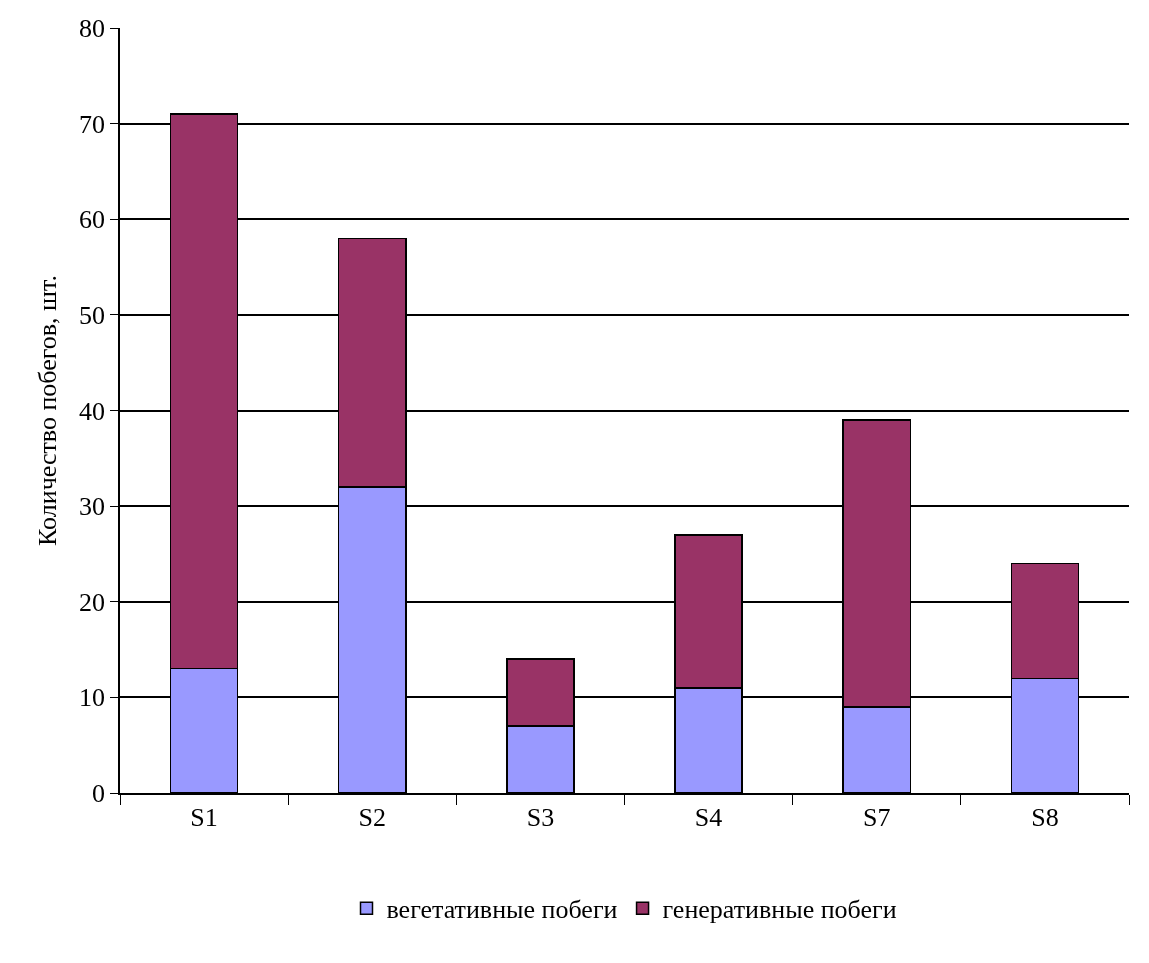  Describe the element at coordinates (708, 817) in the screenshot. I see `x-tick-label: S4` at that location.